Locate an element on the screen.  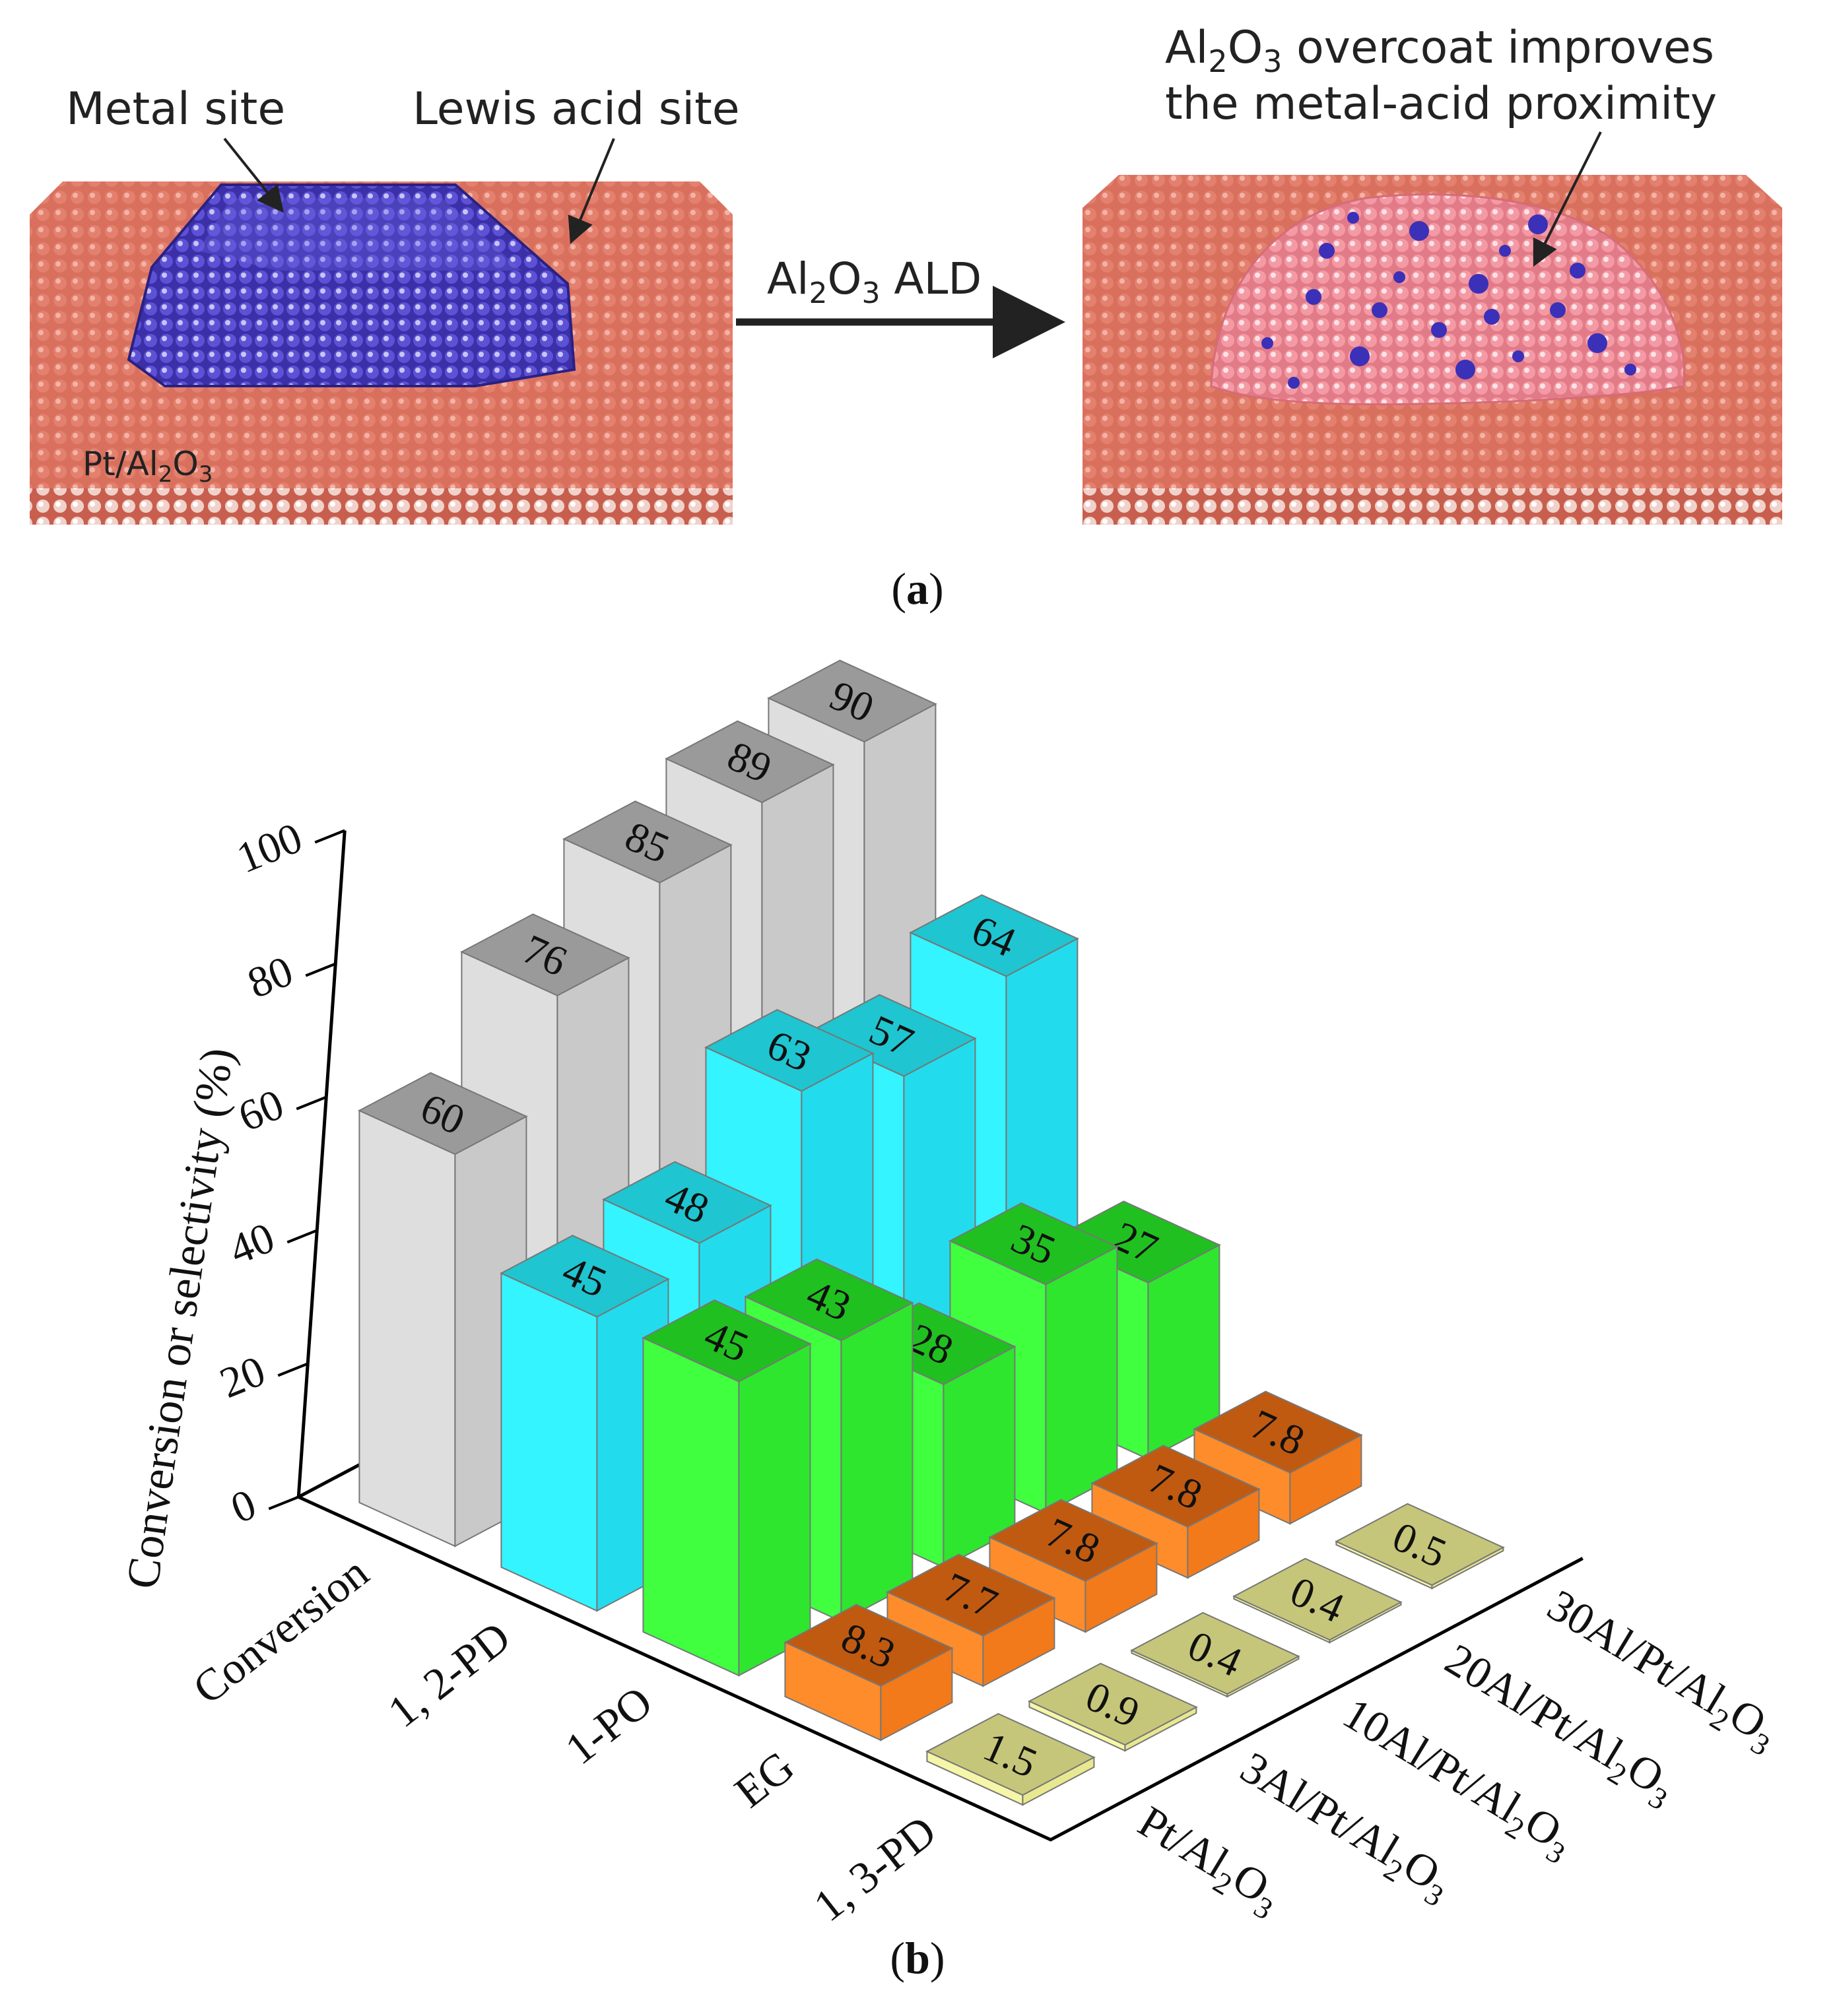
overcoat-pointer is located at coordinates (1567, 199).